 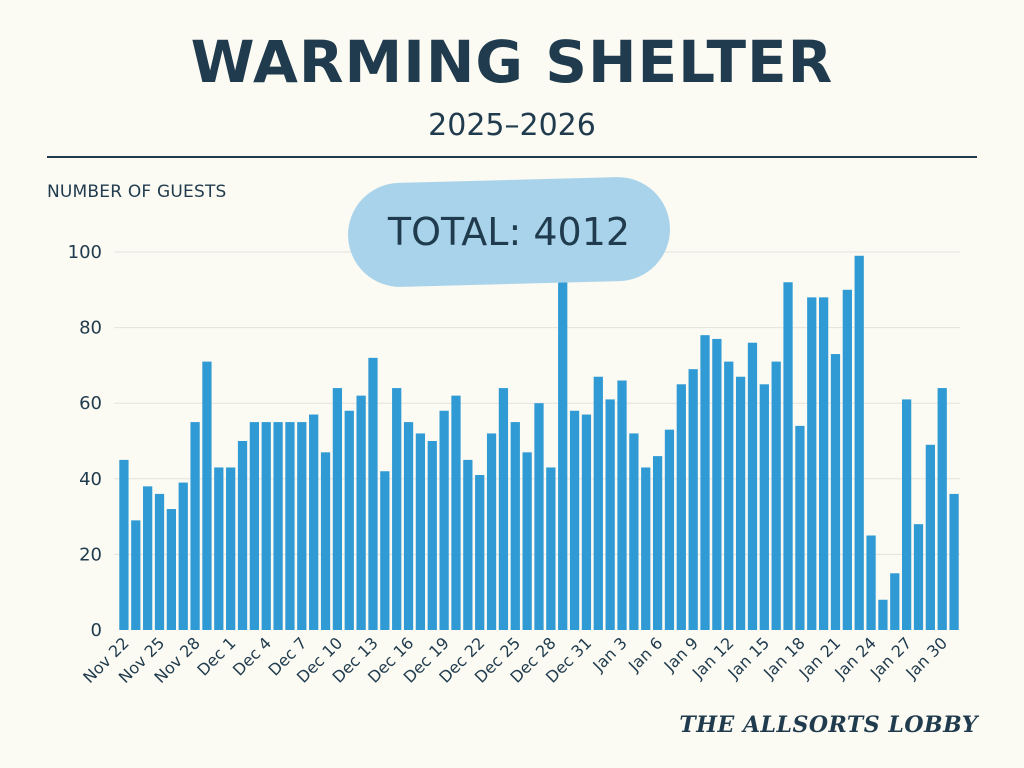 I want to click on brand-footer: THE ALLSORTS LOBBY, so click(x=828, y=725).